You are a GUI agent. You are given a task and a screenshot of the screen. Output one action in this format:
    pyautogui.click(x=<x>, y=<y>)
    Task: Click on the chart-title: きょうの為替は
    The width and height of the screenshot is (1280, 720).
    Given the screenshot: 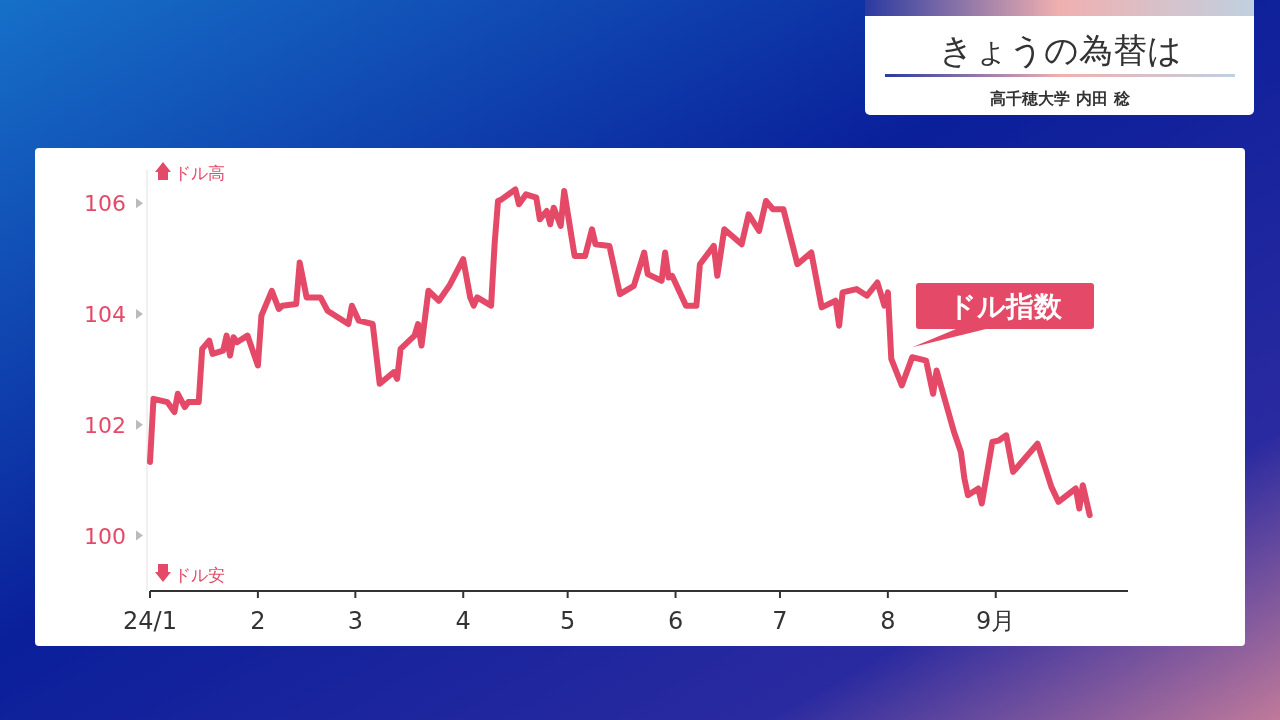 What is the action you would take?
    pyautogui.click(x=1060, y=50)
    